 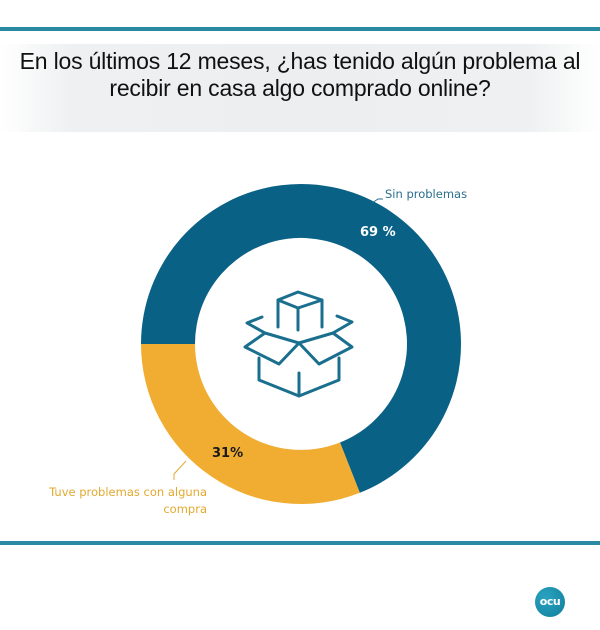 What do you see at coordinates (550, 602) in the screenshot?
I see `ocu-logo: ocu` at bounding box center [550, 602].